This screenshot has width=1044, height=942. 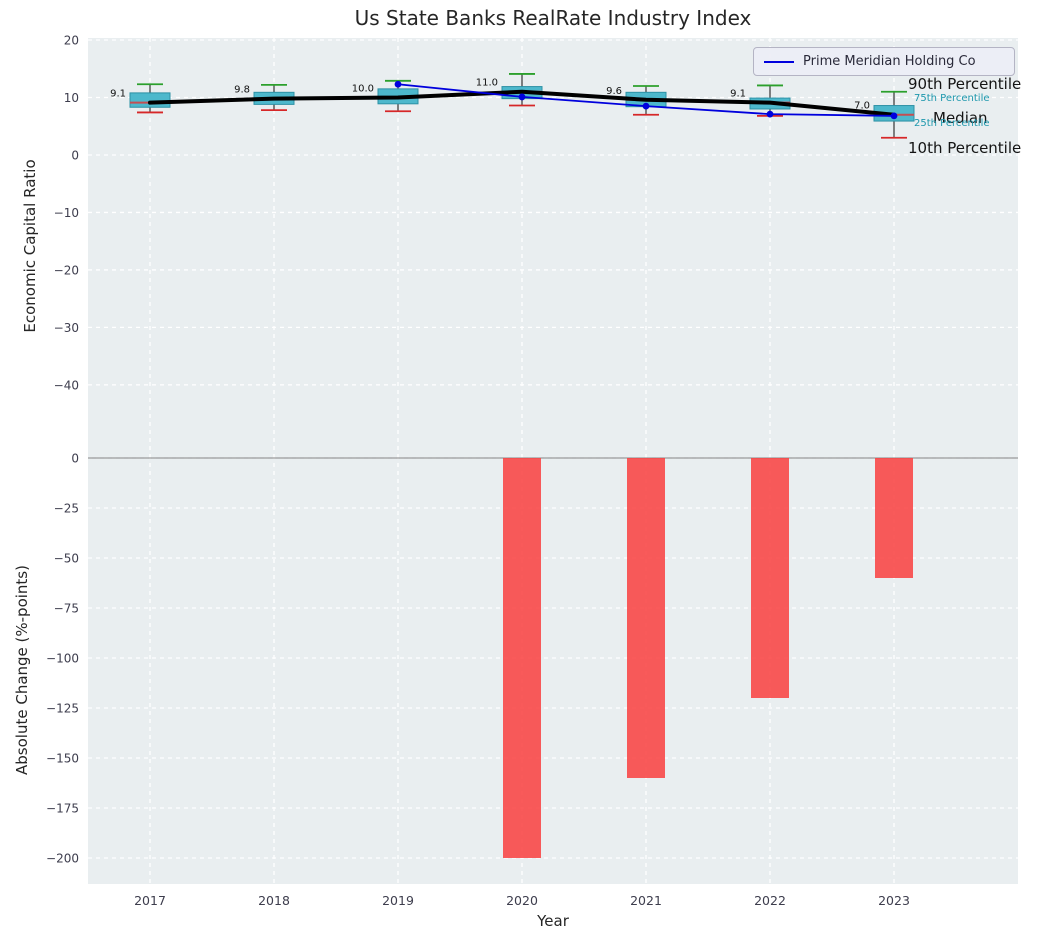 I want to click on bar-2020, so click(x=522, y=658).